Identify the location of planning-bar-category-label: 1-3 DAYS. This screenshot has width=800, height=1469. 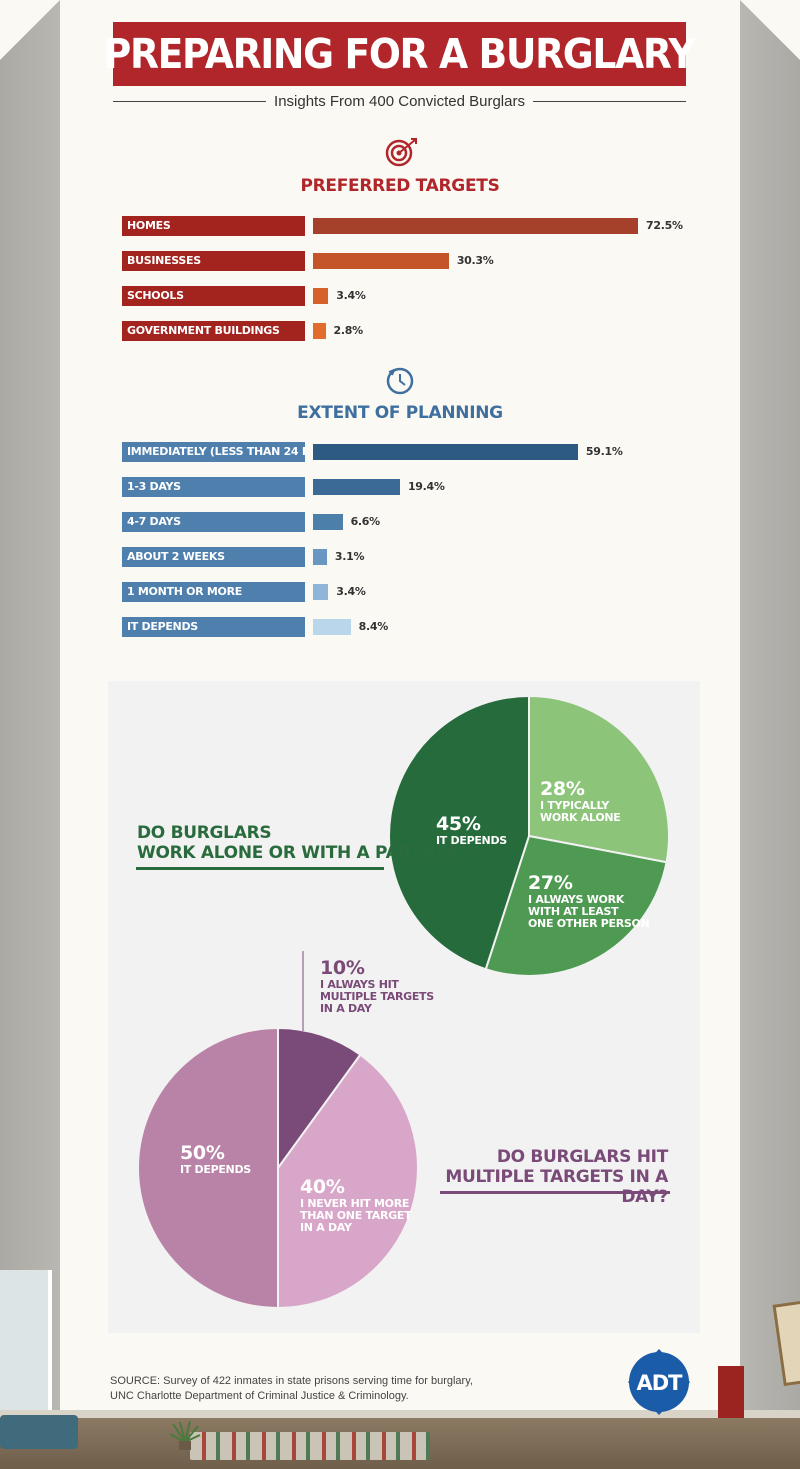
(213, 487).